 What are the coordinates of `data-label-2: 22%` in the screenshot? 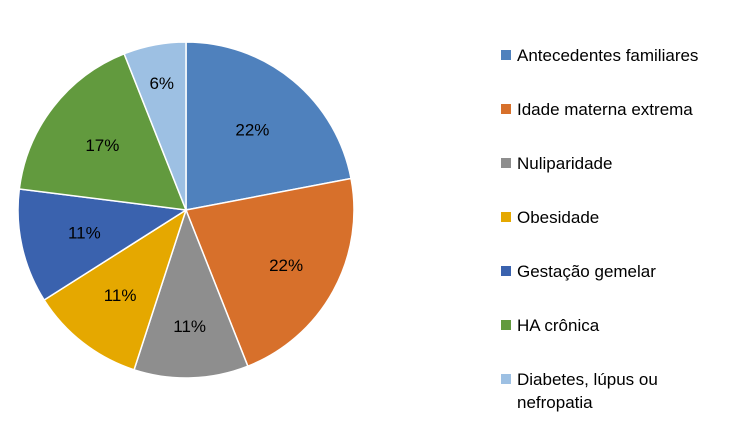 It's located at (286, 265).